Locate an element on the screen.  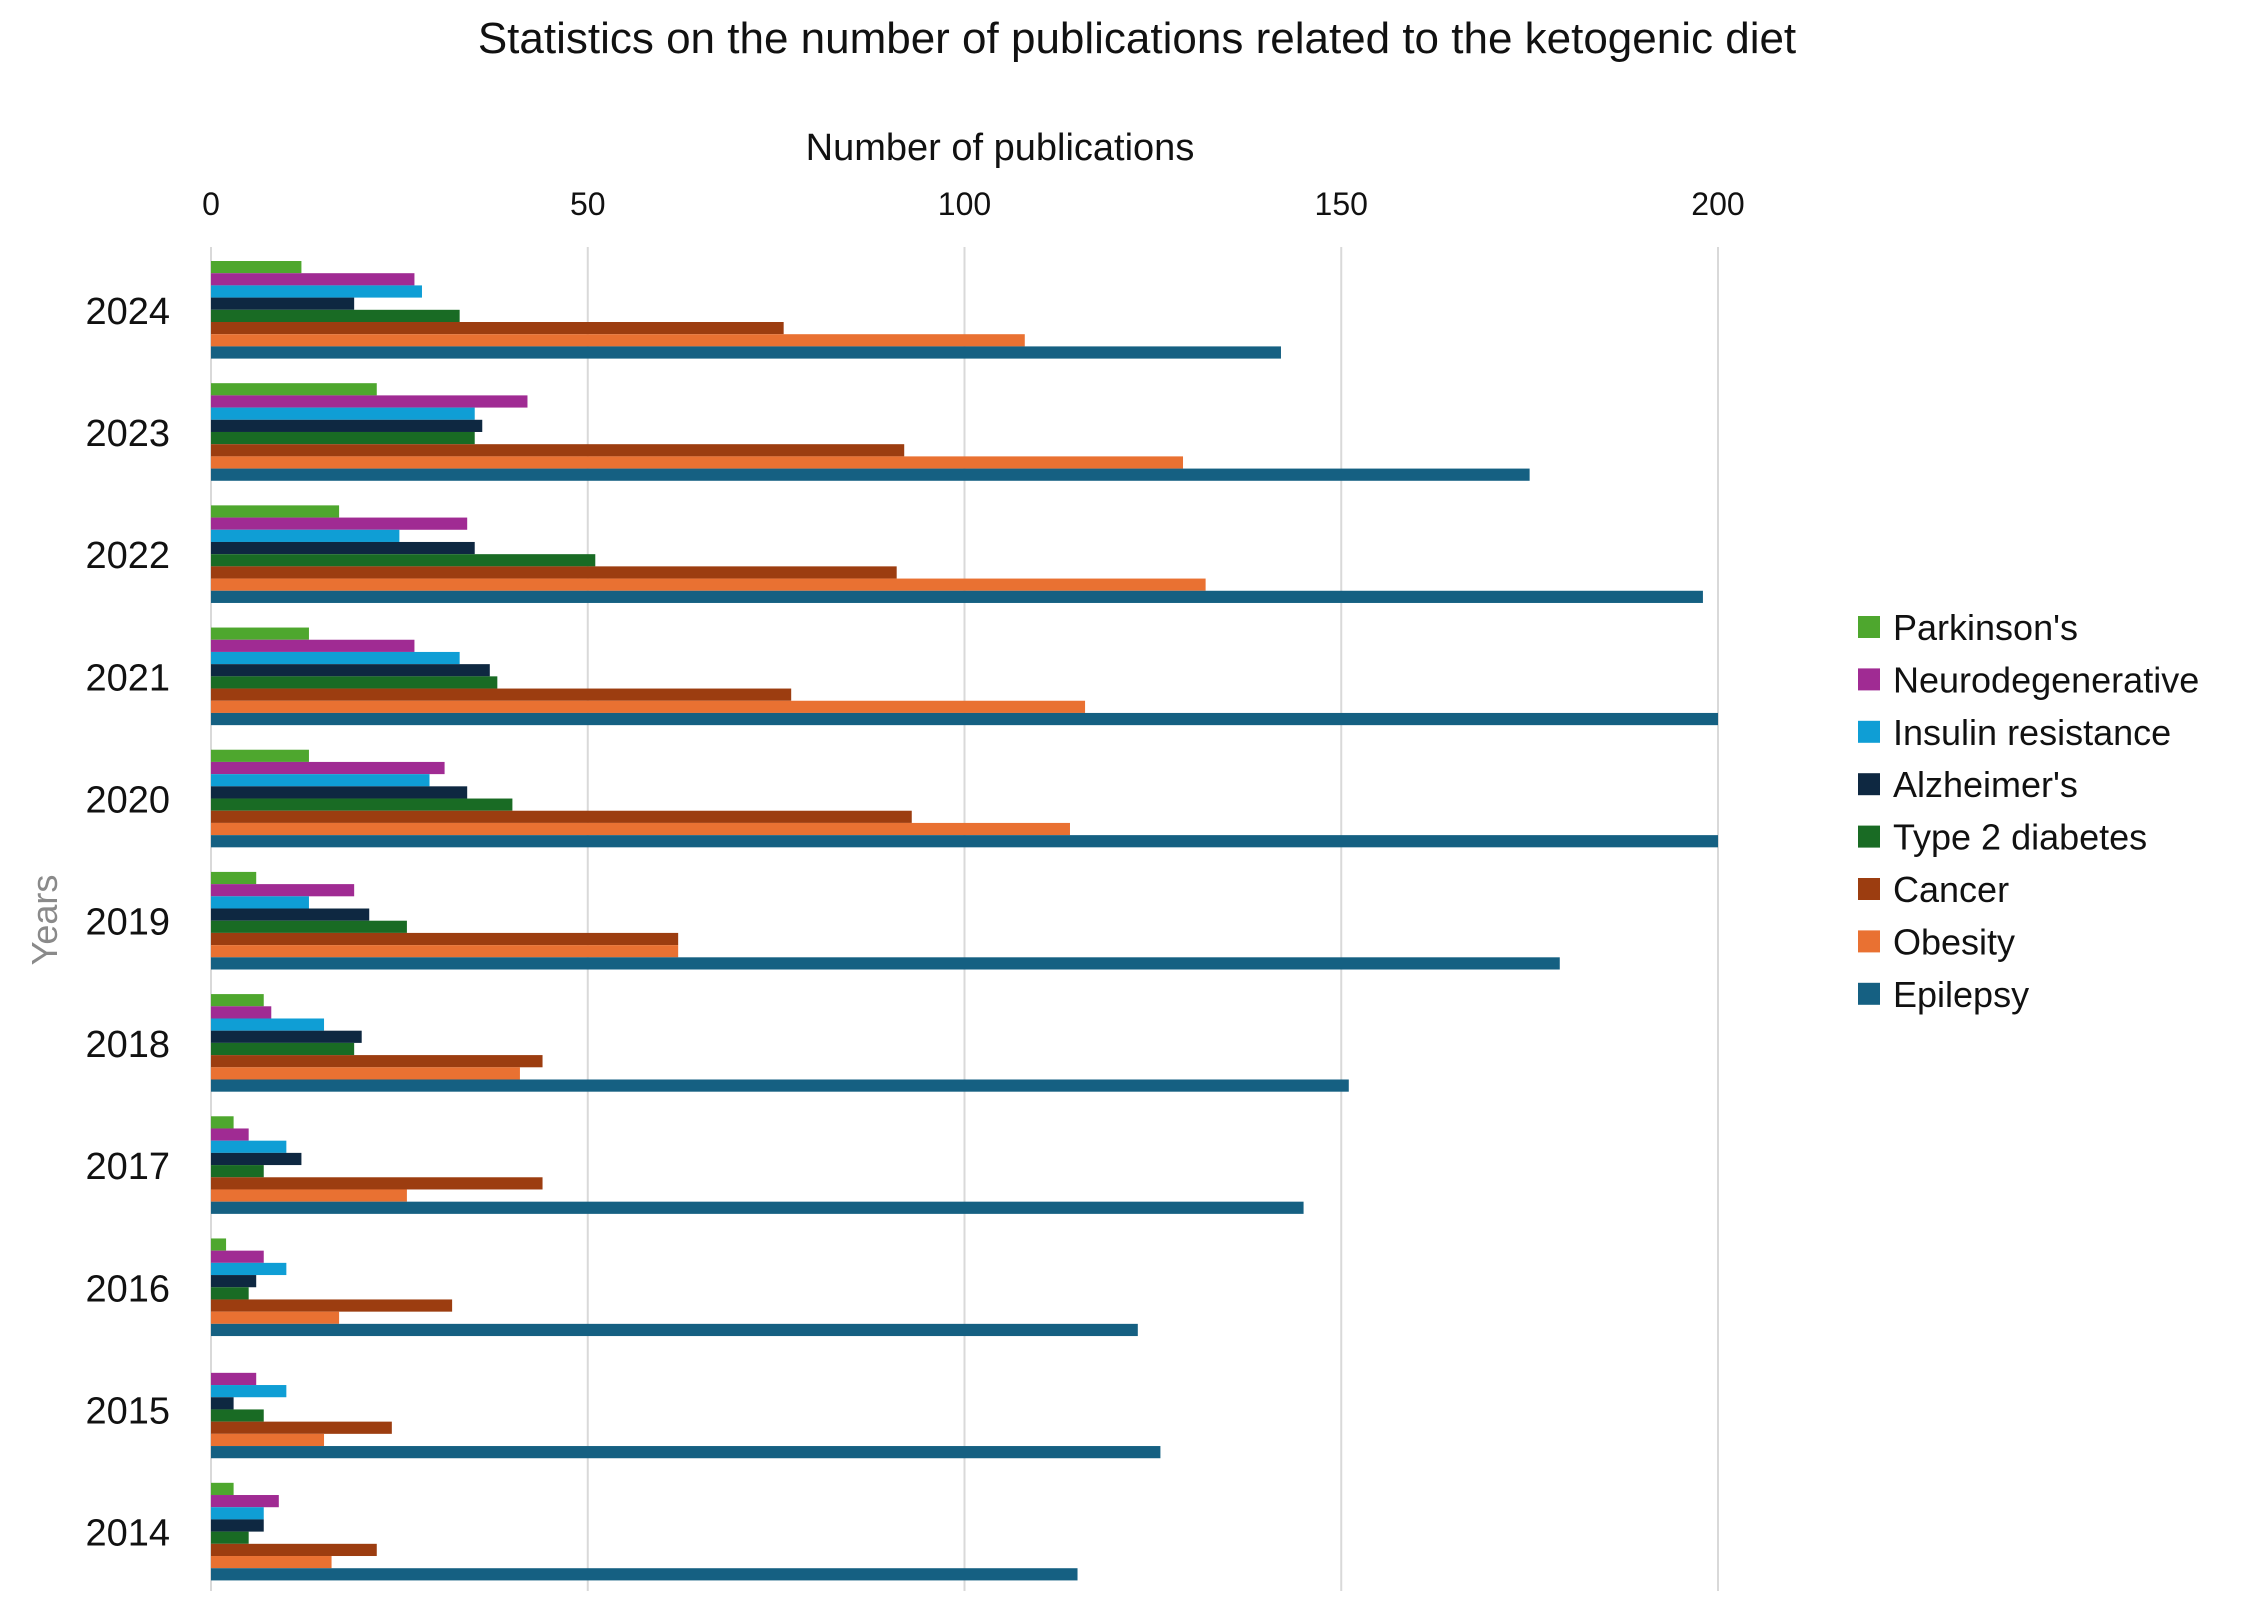
legend-label-cancer: Cancer is located at coordinates (1951, 889).